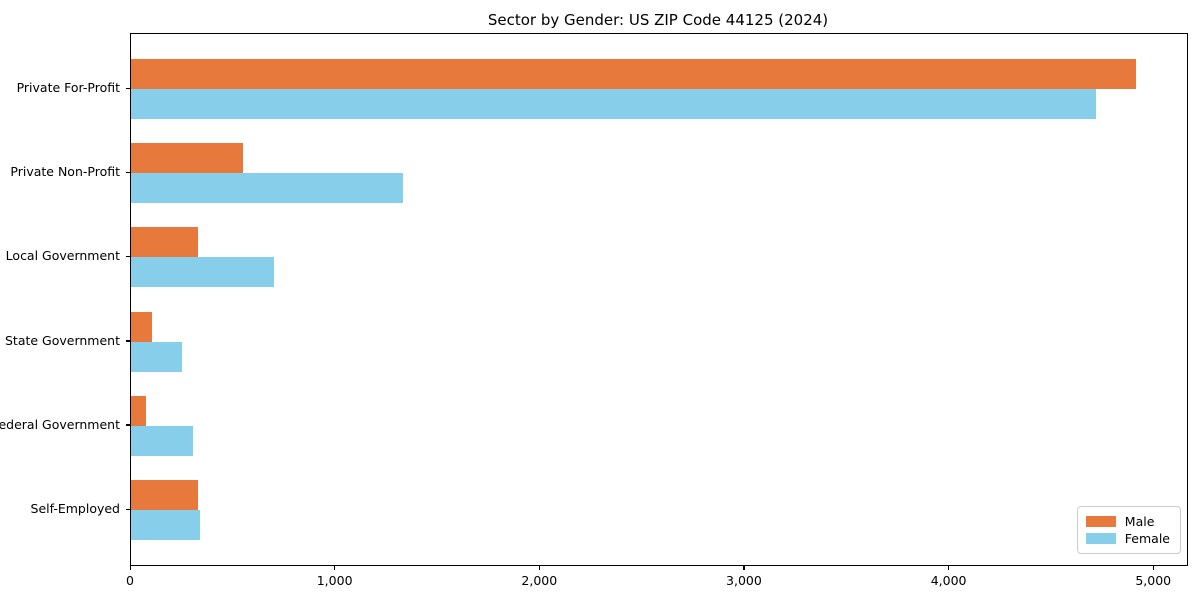 This screenshot has width=1200, height=600. I want to click on y-tick-label: Local Government, so click(62, 256).